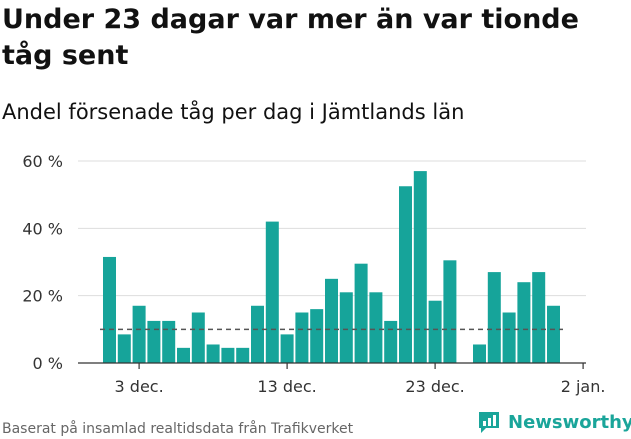 Image resolution: width=631 pixels, height=439 pixels. I want to click on y-tick-label: 40 %, so click(42, 228).